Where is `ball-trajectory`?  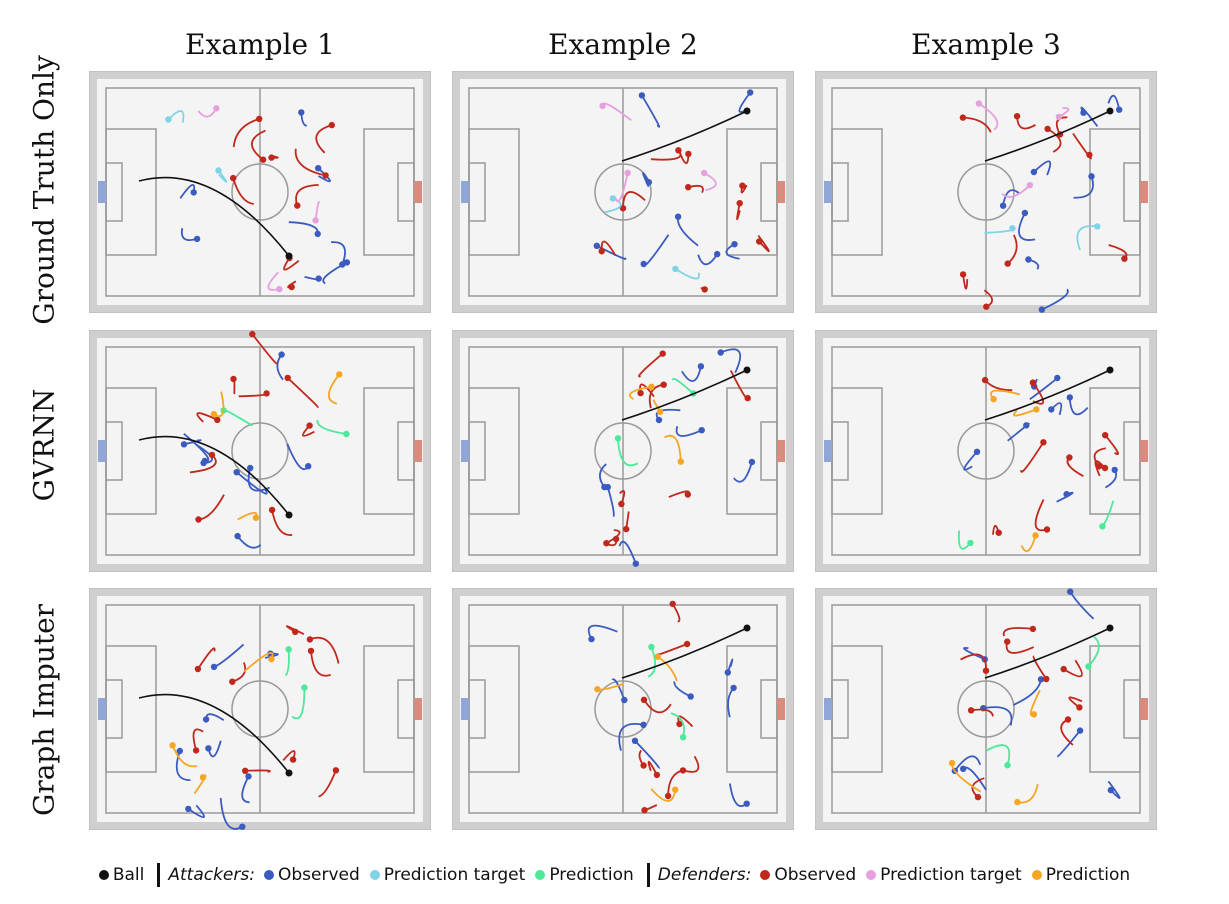
ball-trajectory is located at coordinates (684, 395).